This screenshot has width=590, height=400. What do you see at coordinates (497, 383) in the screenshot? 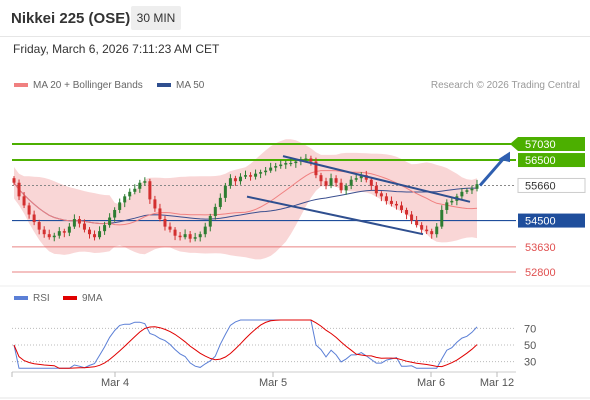
I see `x-axis-label: Mar 12` at bounding box center [497, 383].